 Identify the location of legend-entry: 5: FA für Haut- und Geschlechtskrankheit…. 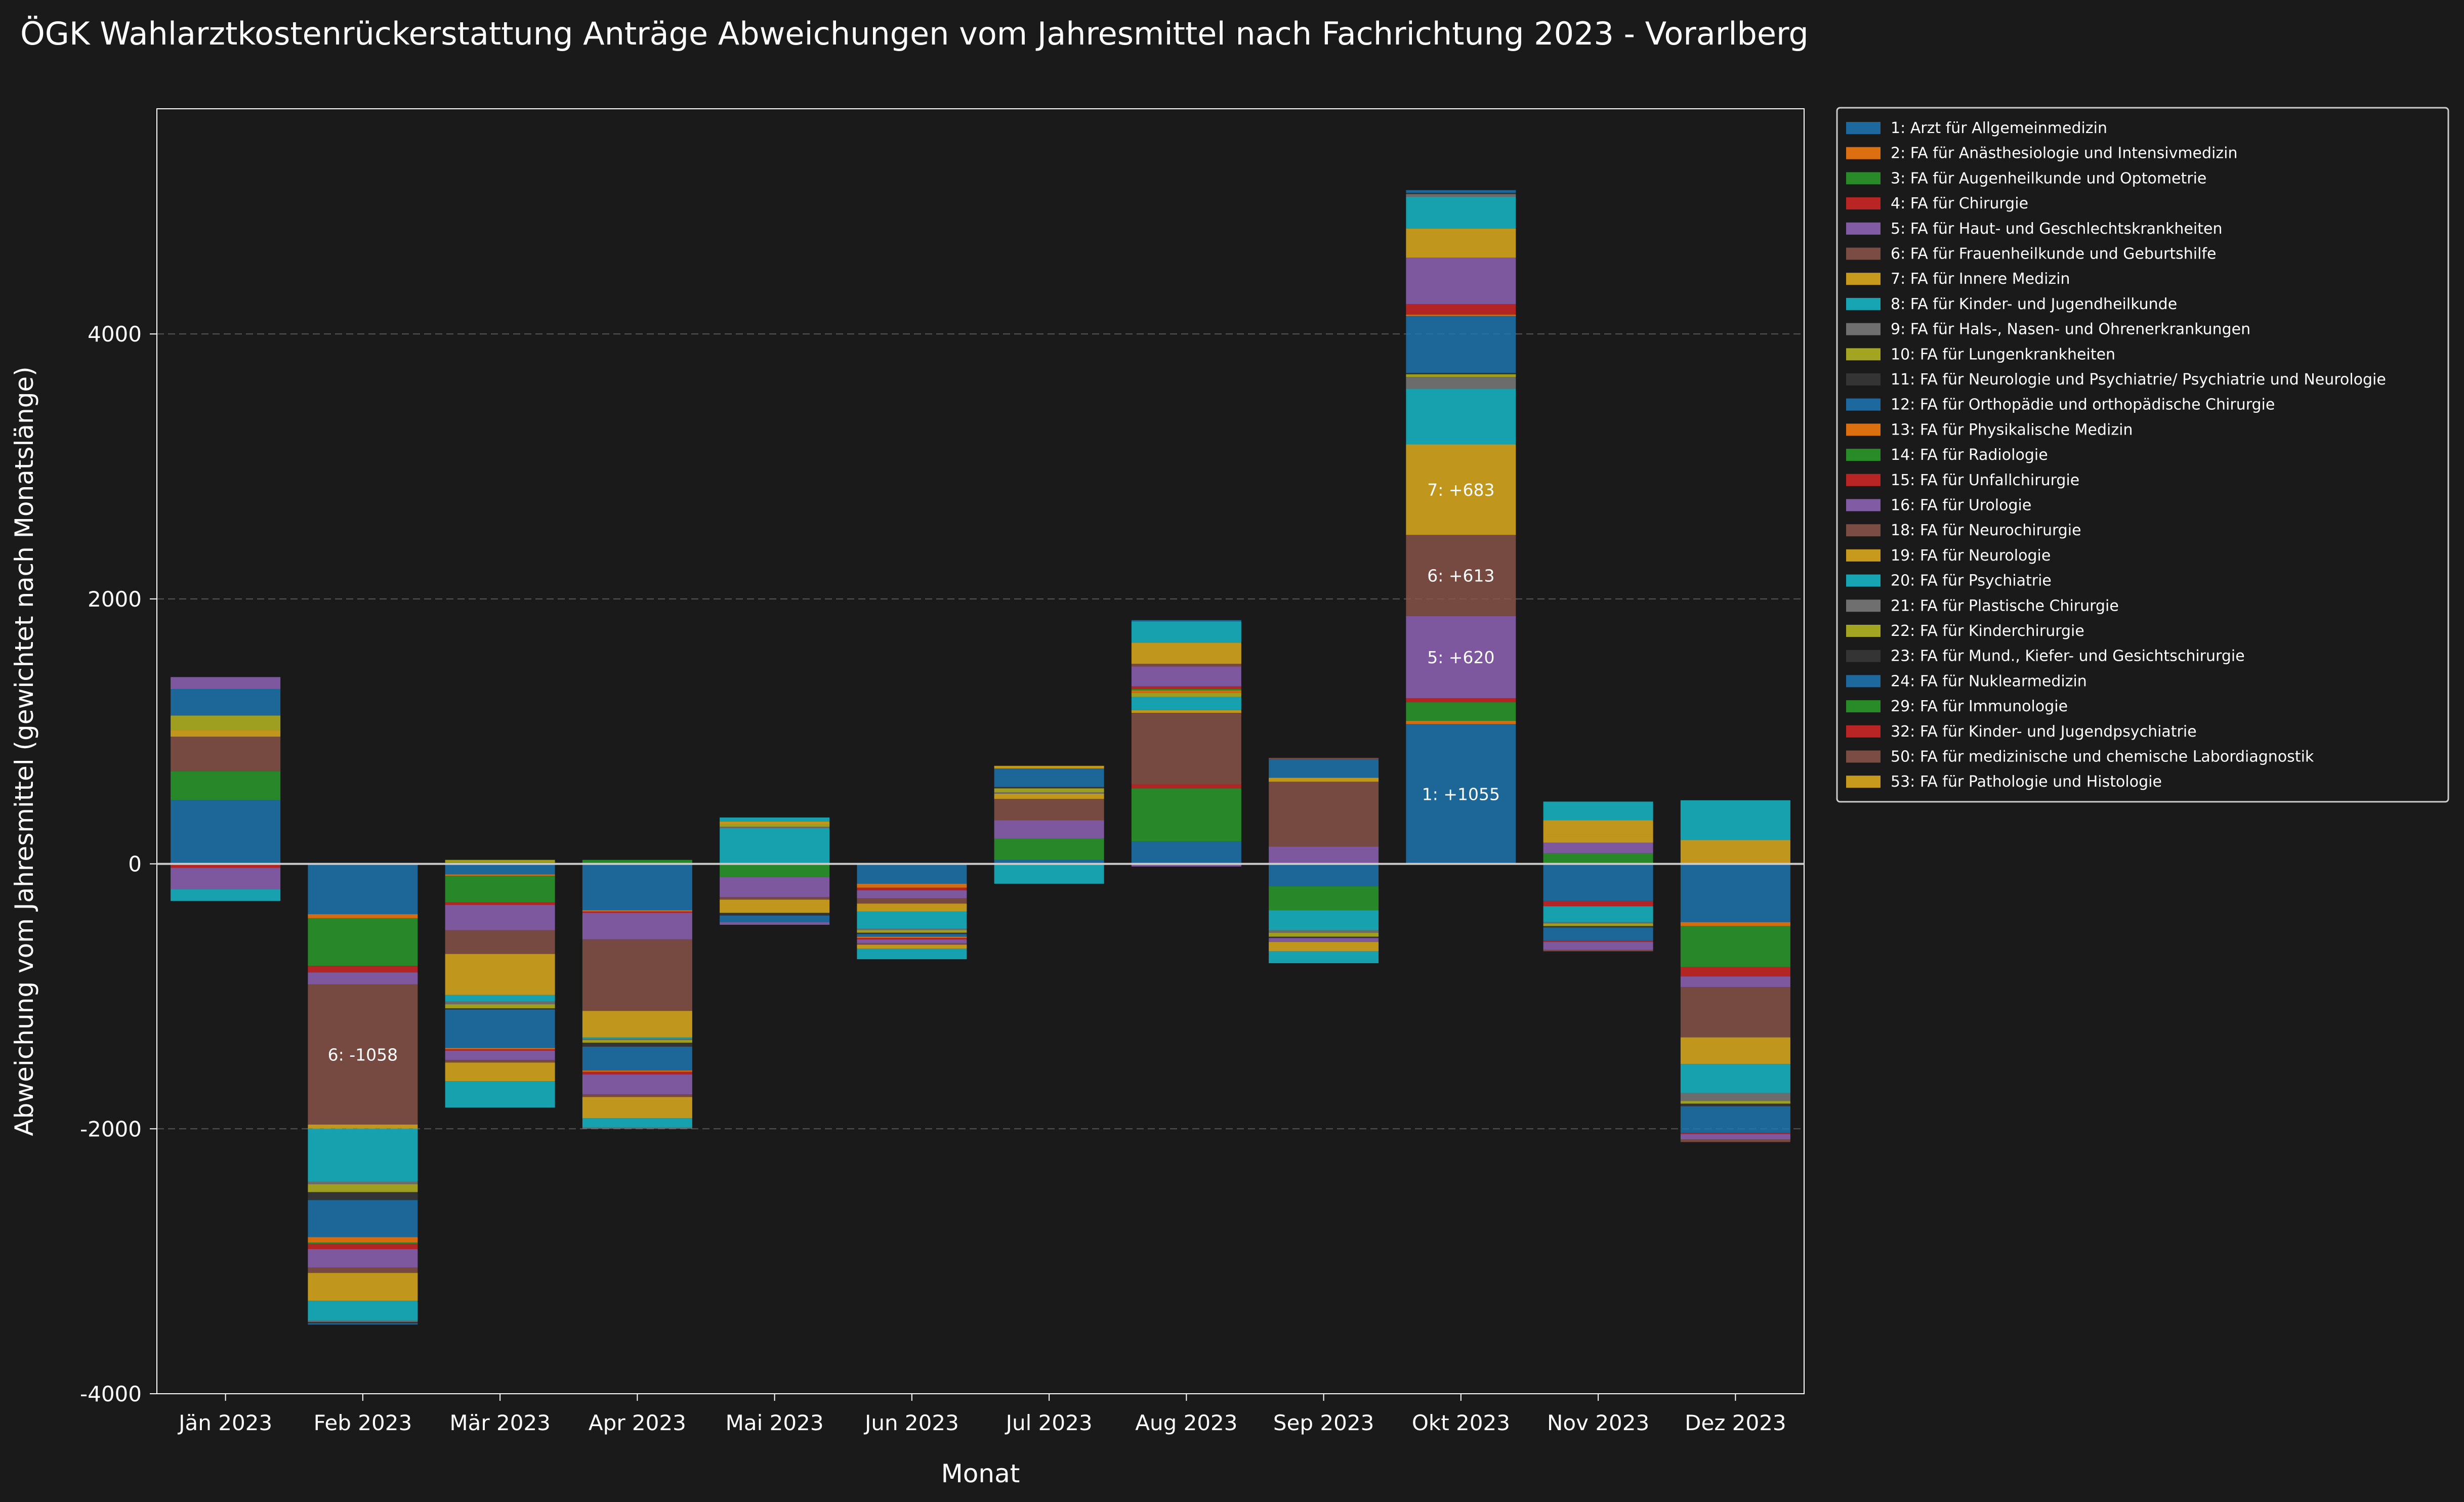
(2056, 229).